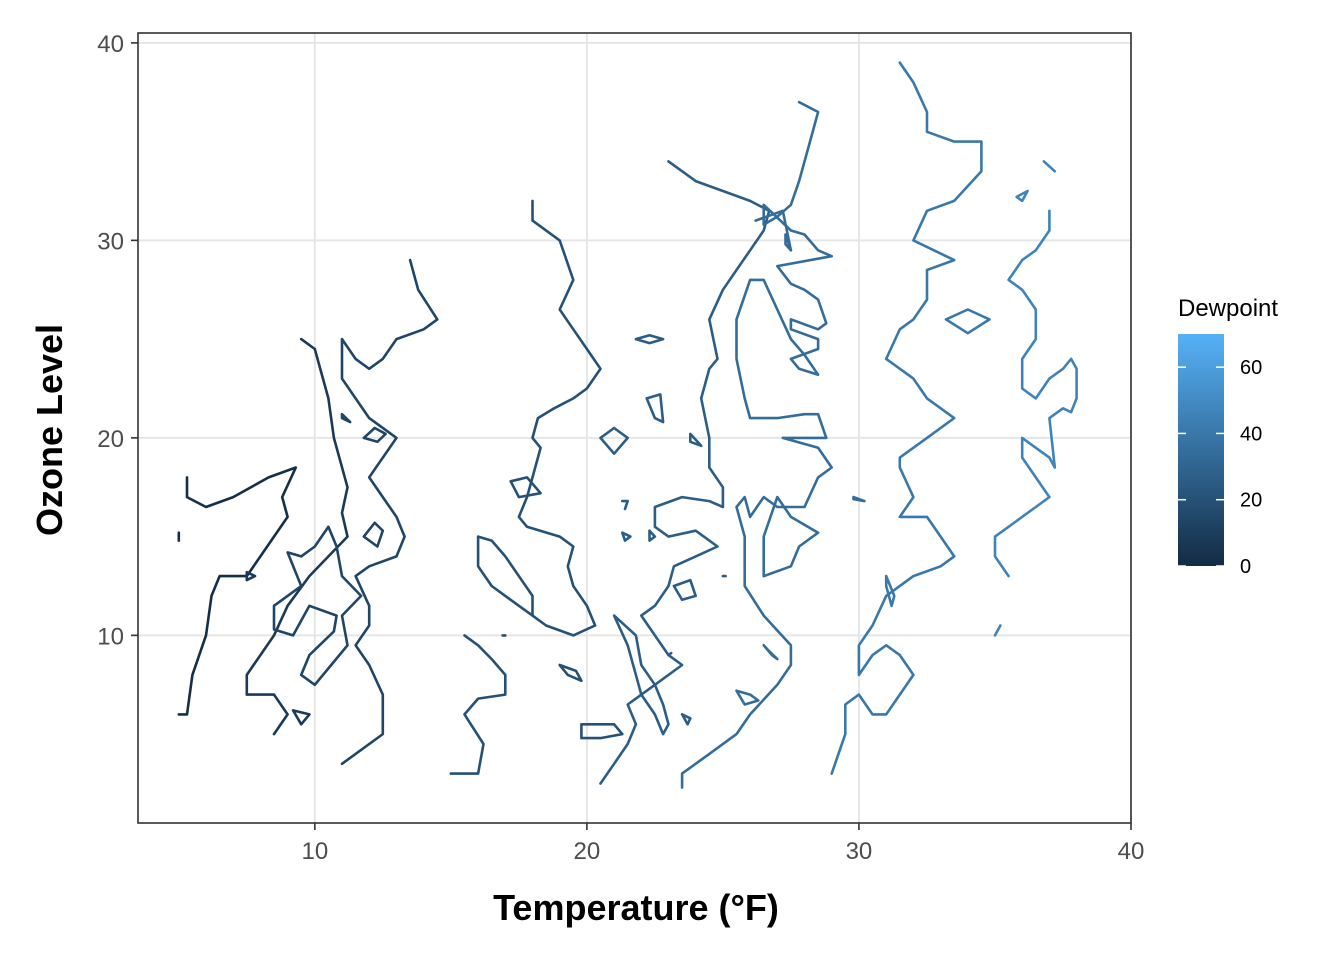 The width and height of the screenshot is (1344, 960). What do you see at coordinates (110, 44) in the screenshot?
I see `y-tick-label: 40` at bounding box center [110, 44].